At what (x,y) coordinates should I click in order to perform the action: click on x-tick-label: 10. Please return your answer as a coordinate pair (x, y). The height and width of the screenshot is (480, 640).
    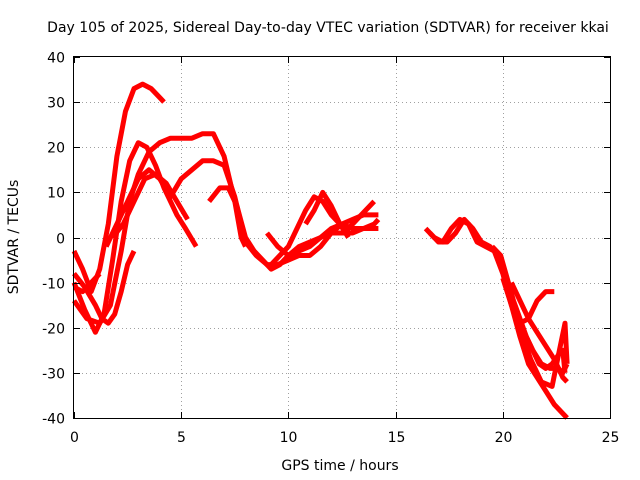
    Looking at the image, I should click on (289, 438).